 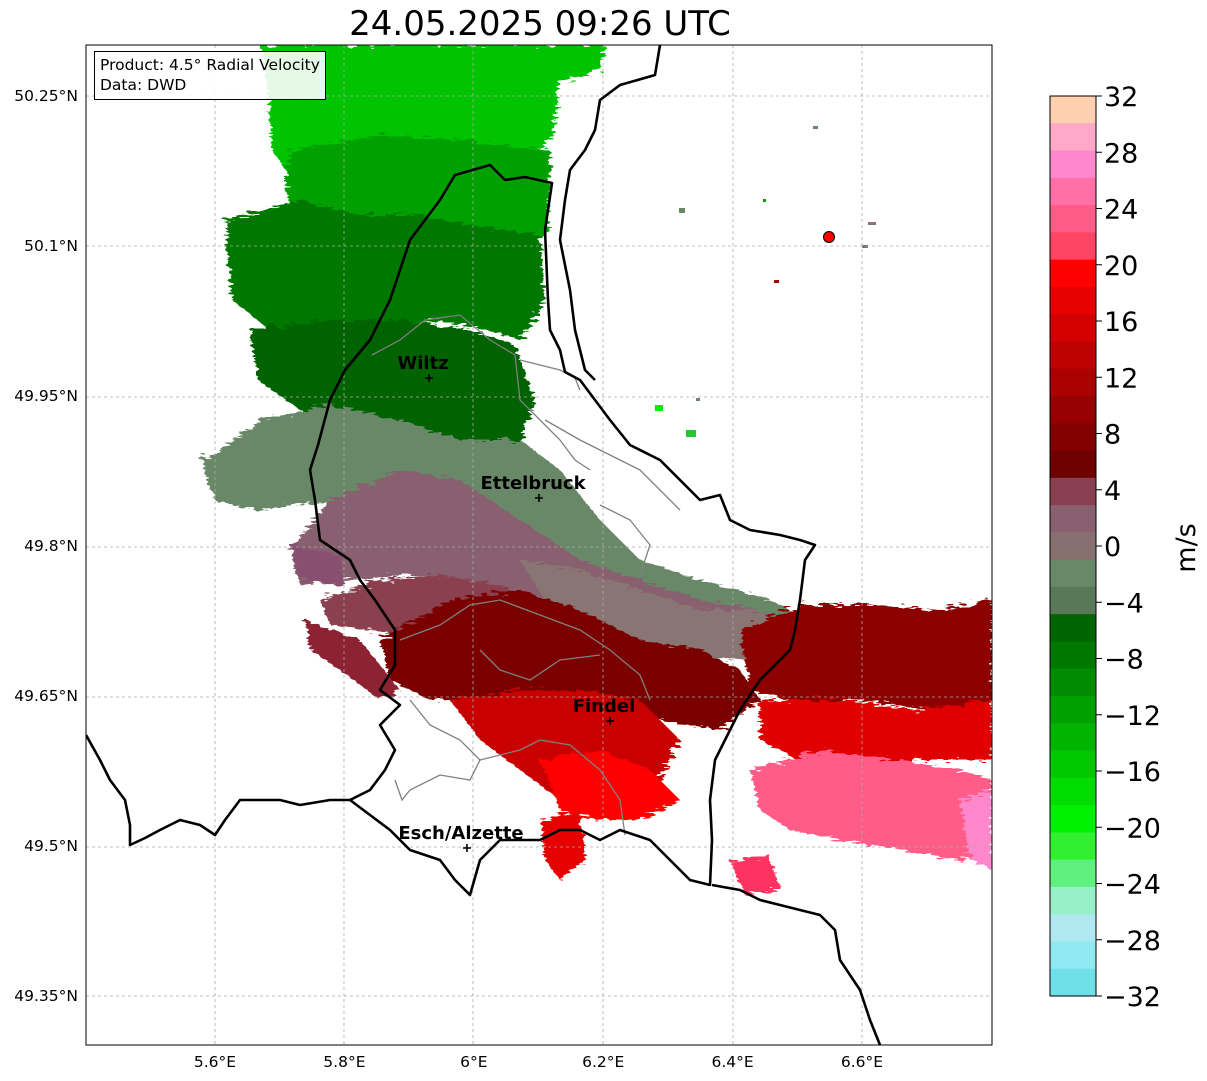 I want to click on colorbar-tick-label: −24, so click(x=1132, y=885).